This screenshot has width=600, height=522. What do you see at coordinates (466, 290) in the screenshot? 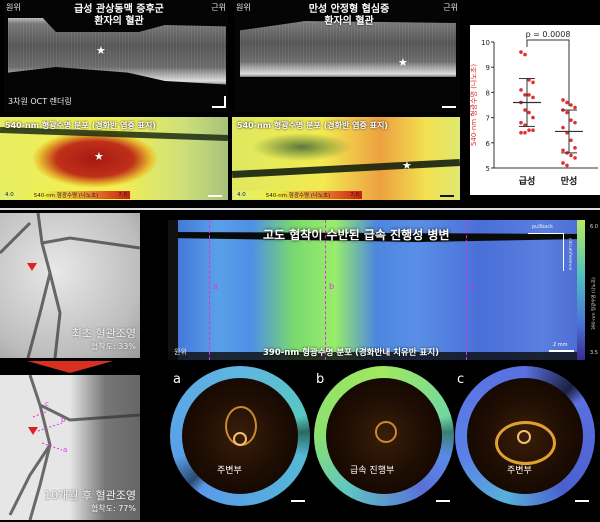
I see `section-line-c` at bounding box center [466, 290].